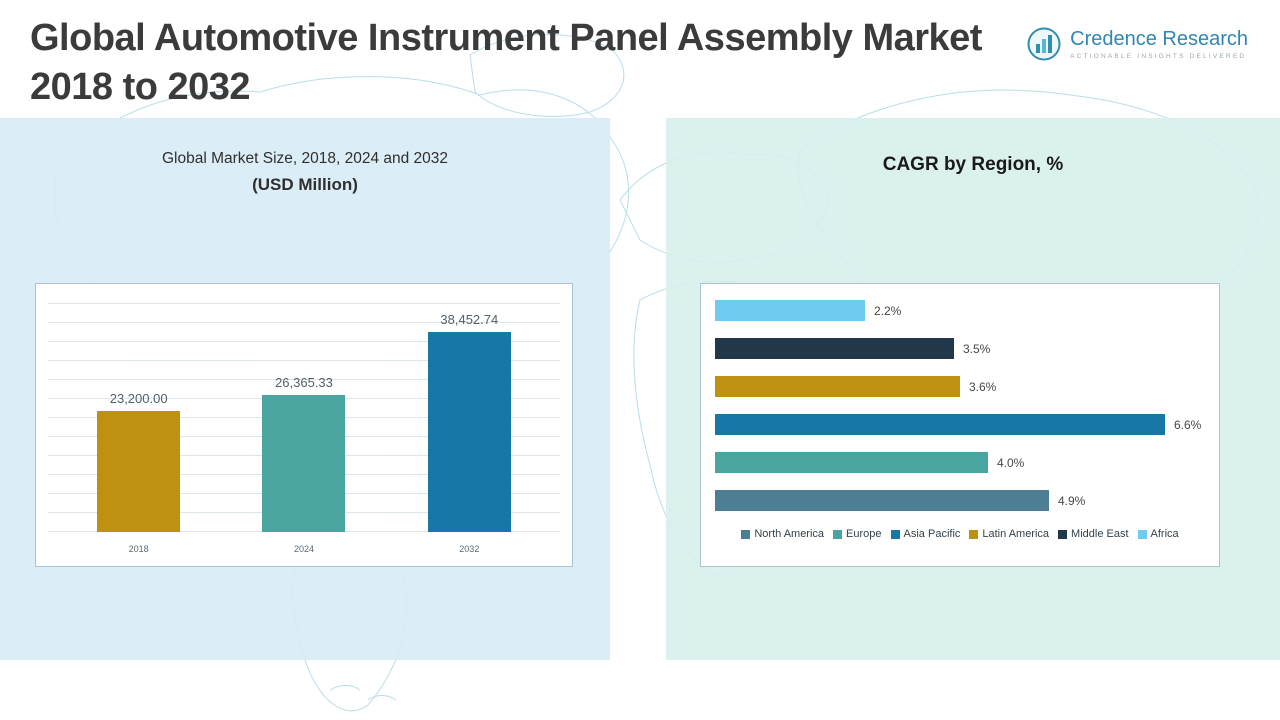  What do you see at coordinates (977, 348) in the screenshot?
I see `bar-value-label: 3.5%` at bounding box center [977, 348].